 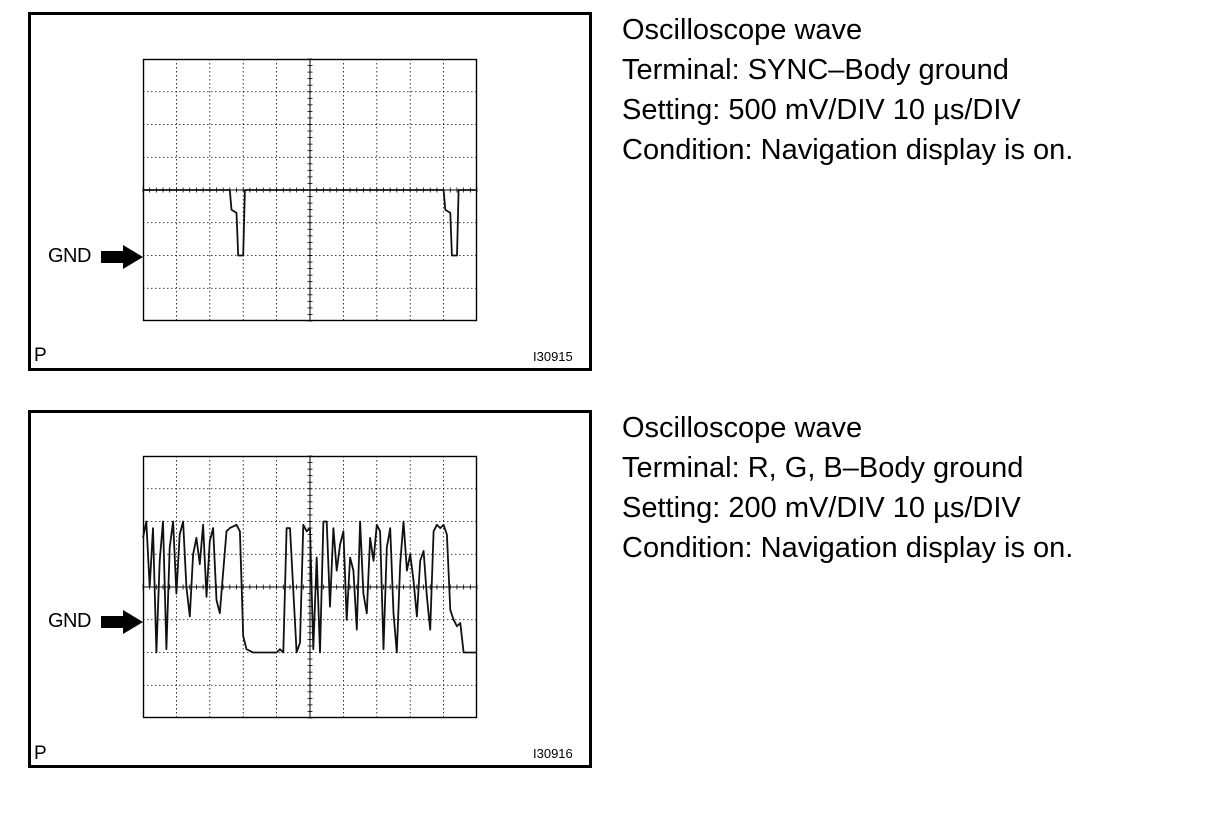 What do you see at coordinates (553, 753) in the screenshot?
I see `figure-code: I30916` at bounding box center [553, 753].